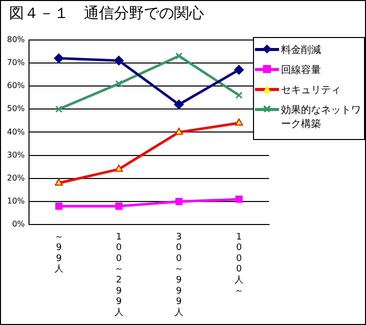  I want to click on x-tick-label: ～99人, so click(59, 253).